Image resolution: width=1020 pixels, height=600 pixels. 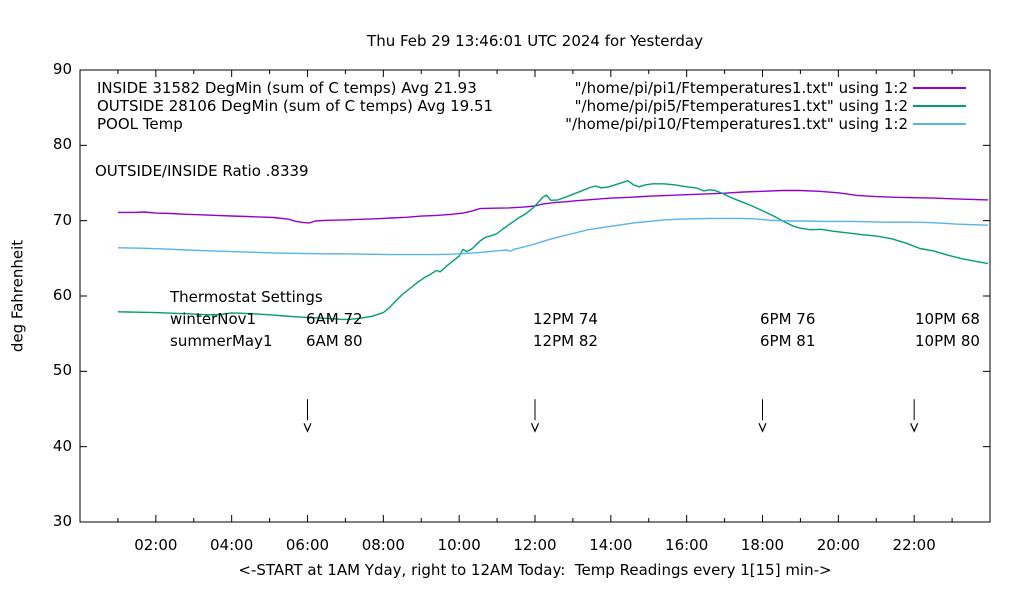 What do you see at coordinates (334, 341) in the screenshot?
I see `thermostat-summer-6am: 6AM 80` at bounding box center [334, 341].